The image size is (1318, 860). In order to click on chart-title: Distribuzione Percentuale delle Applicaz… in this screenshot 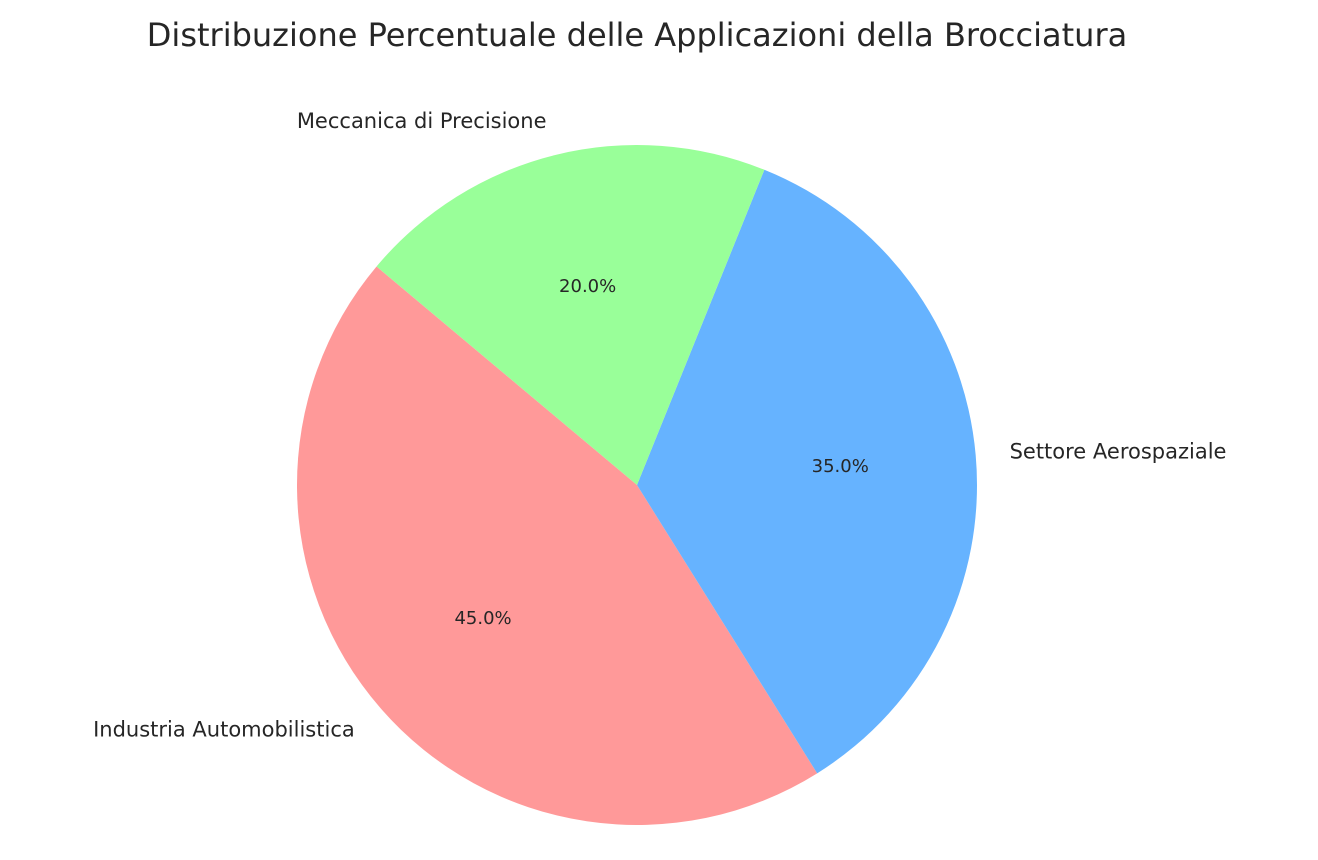, I will do `click(637, 35)`.